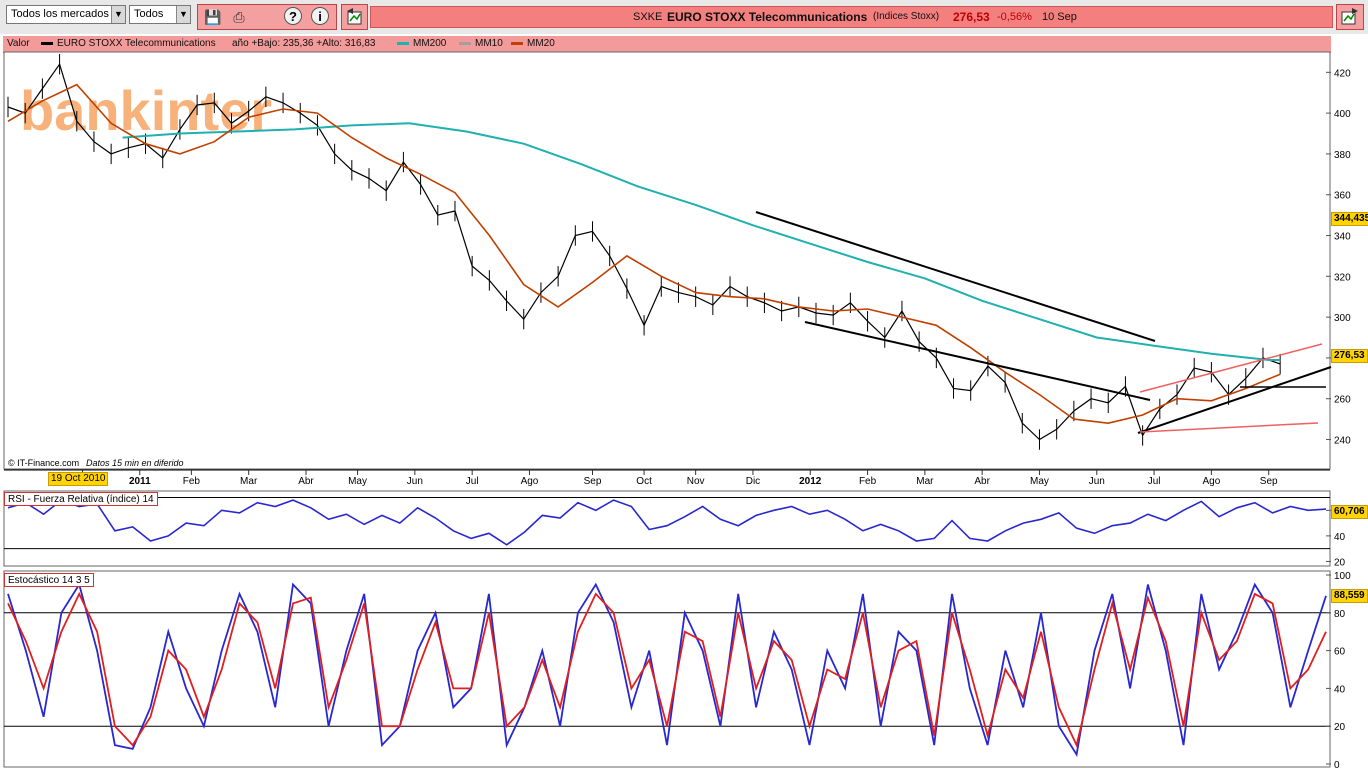 This screenshot has width=1368, height=770. Describe the element at coordinates (1342, 576) in the screenshot. I see `stoch-y-tick-label: 100` at that location.